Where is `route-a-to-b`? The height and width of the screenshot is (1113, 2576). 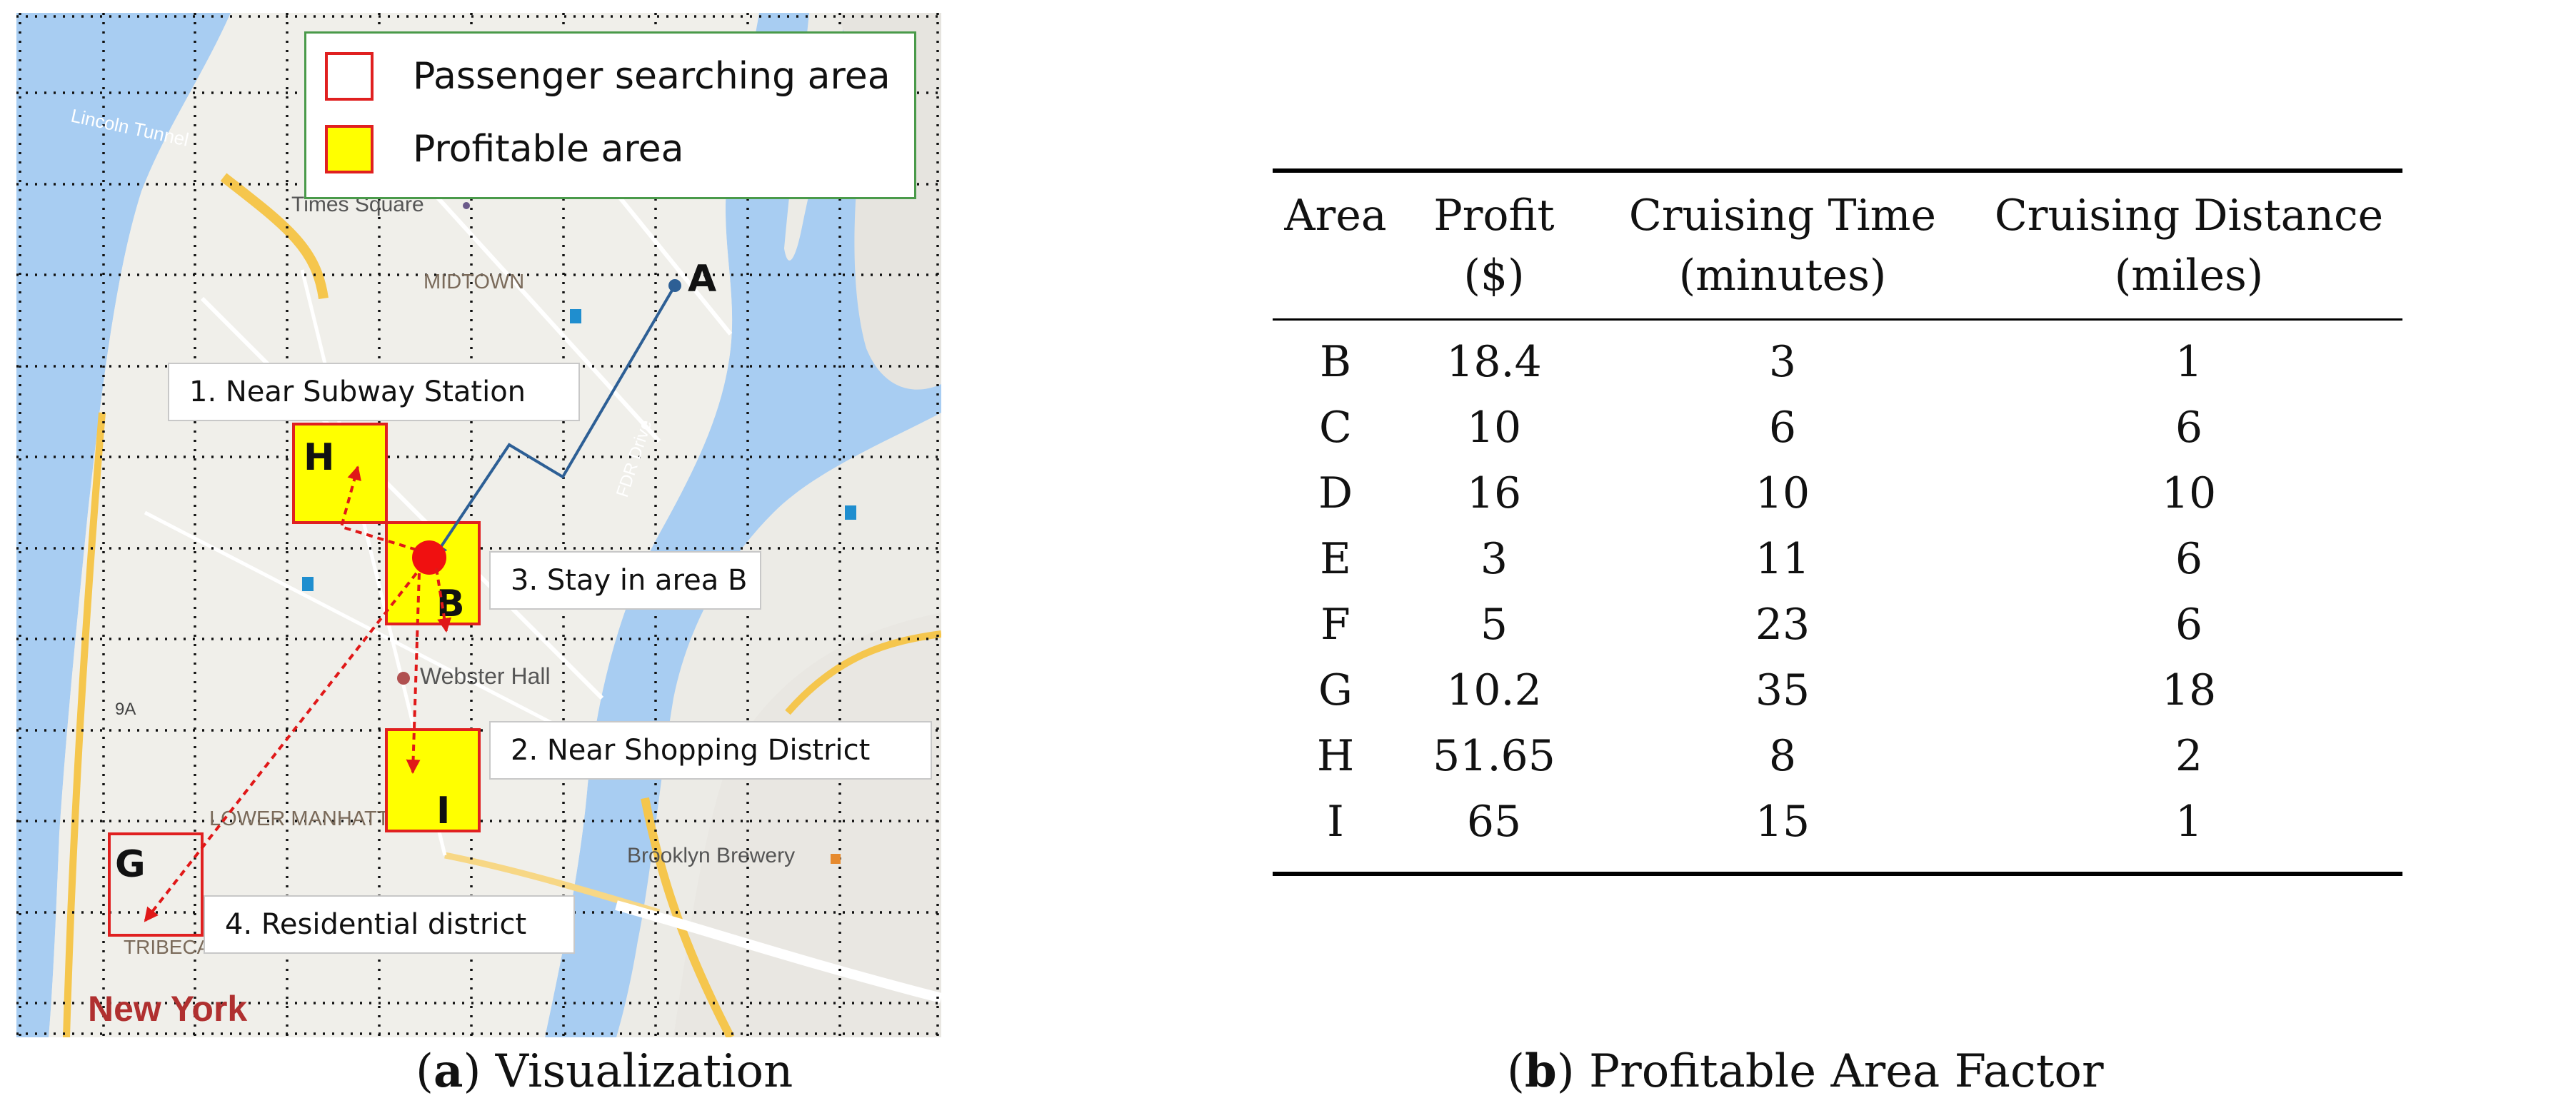
route-a-to-b is located at coordinates (554, 421).